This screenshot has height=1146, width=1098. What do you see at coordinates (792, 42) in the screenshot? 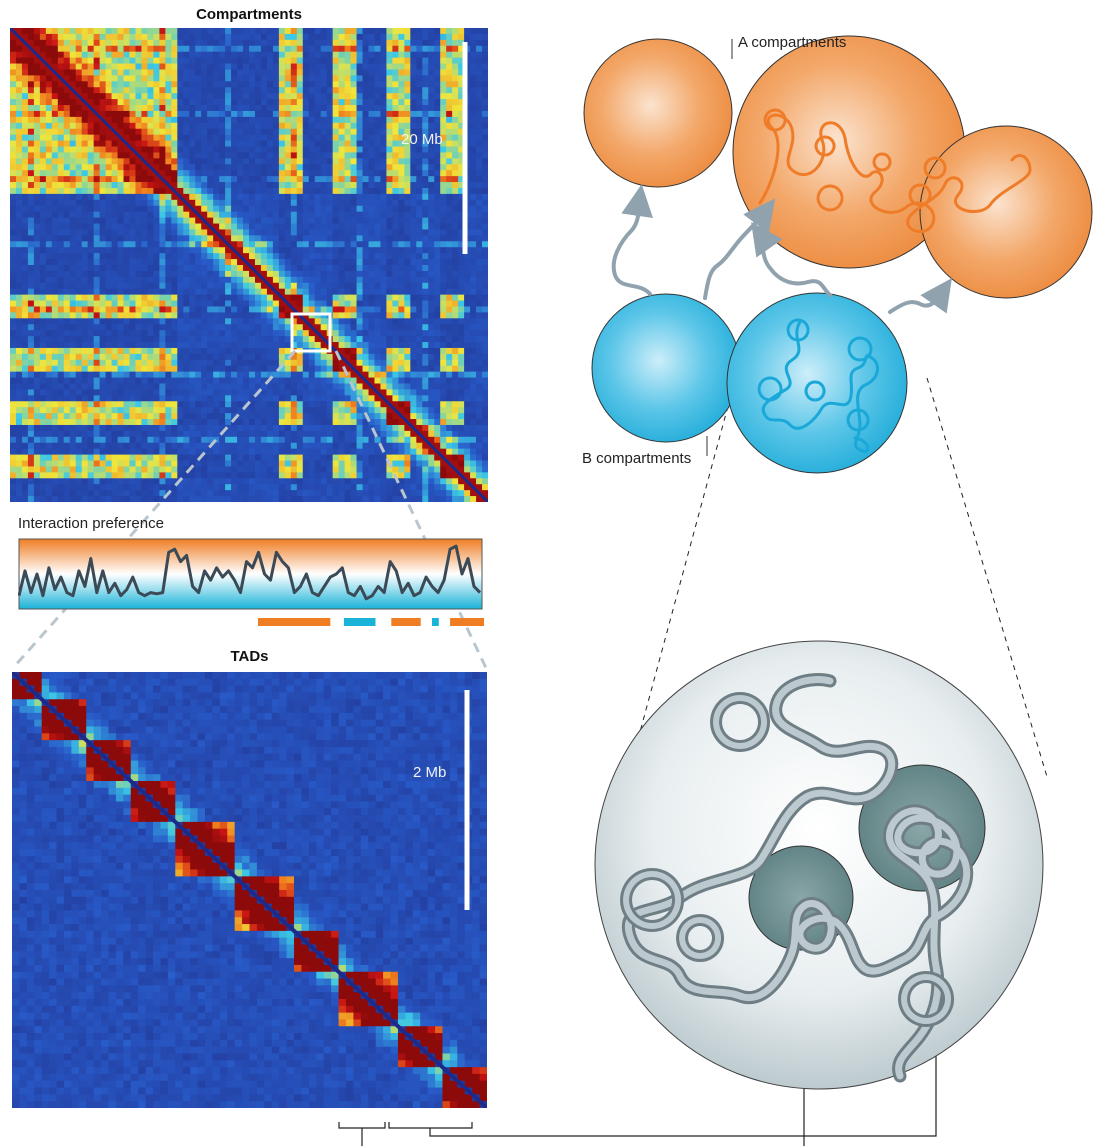
I see `a-compartments-label: A compartments` at bounding box center [792, 42].